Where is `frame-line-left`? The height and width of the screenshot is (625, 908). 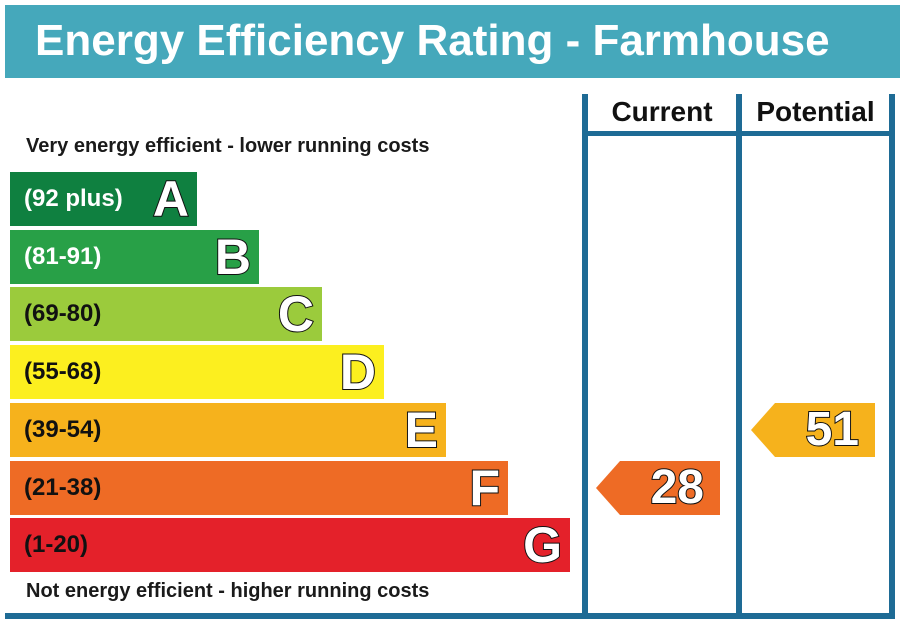
frame-line-left is located at coordinates (585, 356).